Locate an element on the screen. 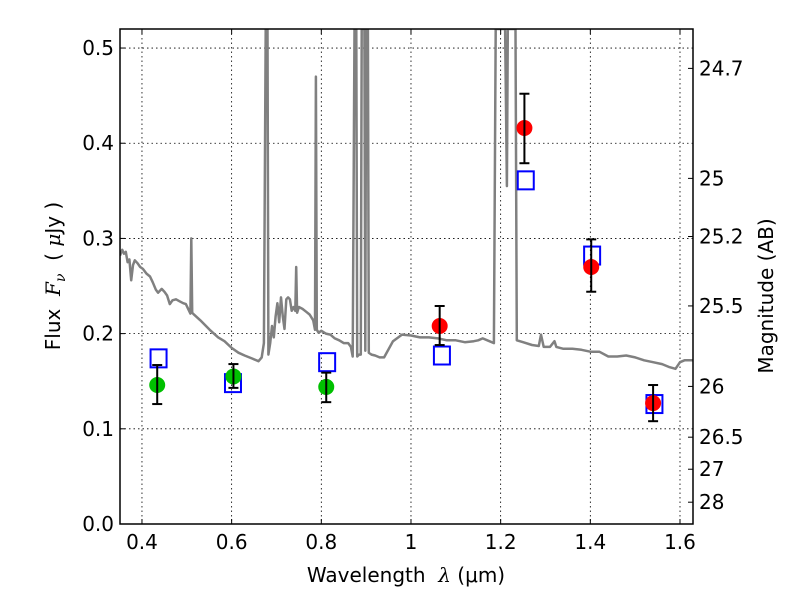 This screenshot has height=600, width=800. x-axis-label: Wavelength λ (μm) is located at coordinates (406, 575).